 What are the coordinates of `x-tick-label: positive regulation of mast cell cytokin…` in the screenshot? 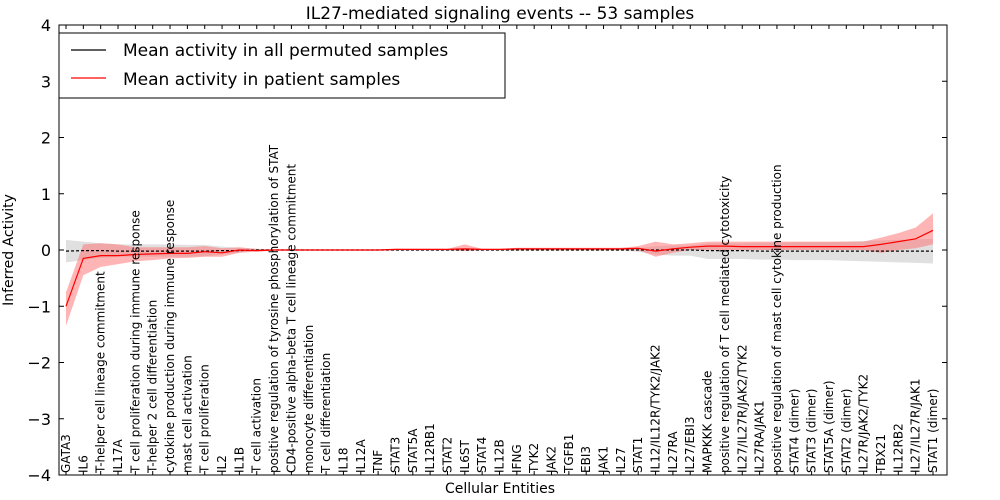 It's located at (777, 318).